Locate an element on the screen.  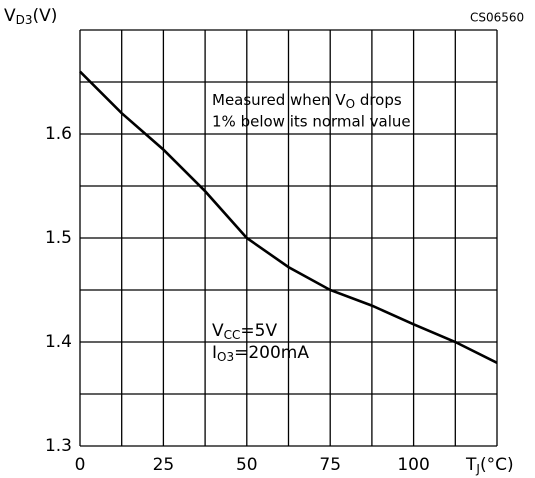
y-axis-label: VD3(V) is located at coordinates (30, 16).